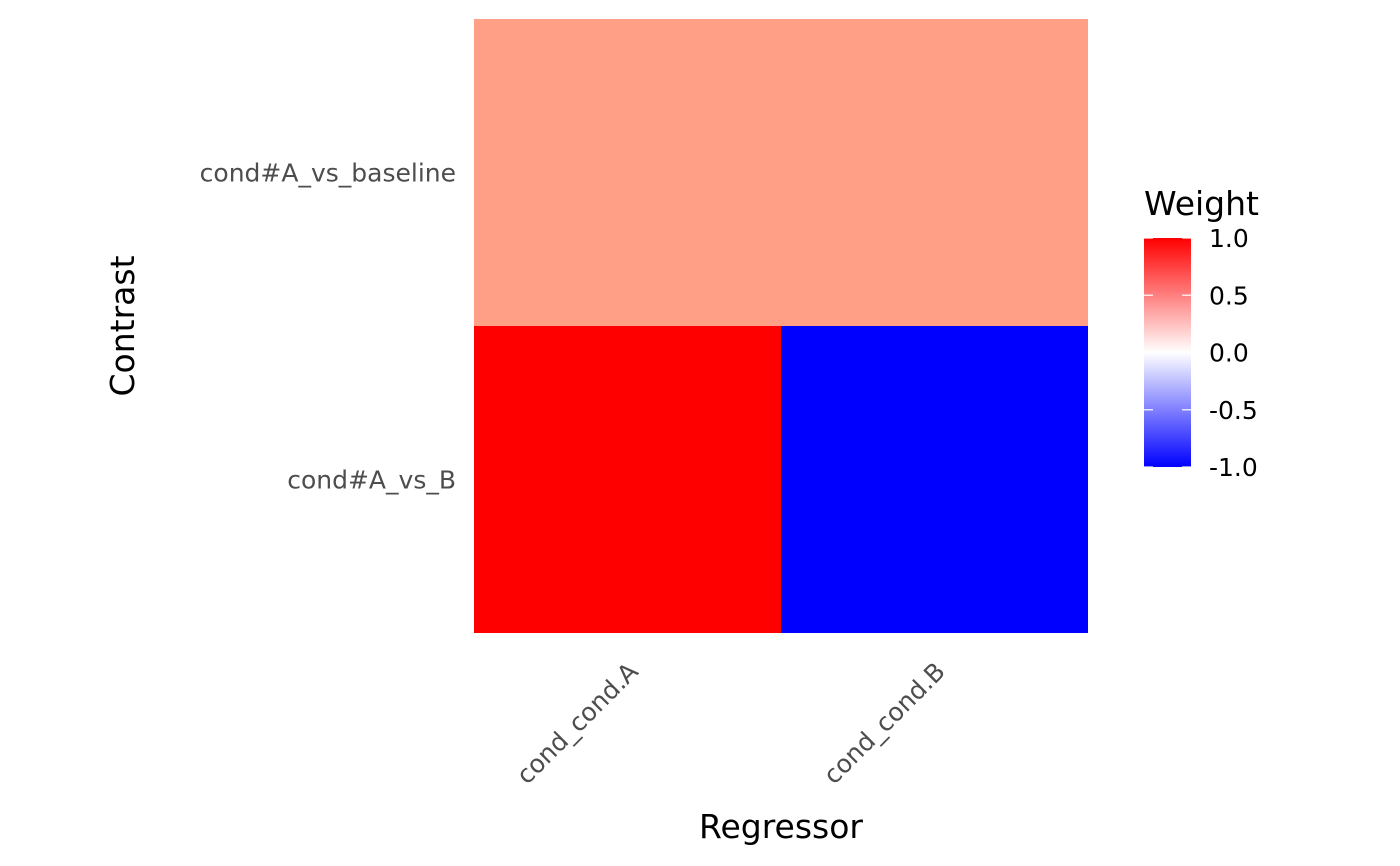 The width and height of the screenshot is (1400, 866). I want to click on x-axis-title: Regressor, so click(781, 826).